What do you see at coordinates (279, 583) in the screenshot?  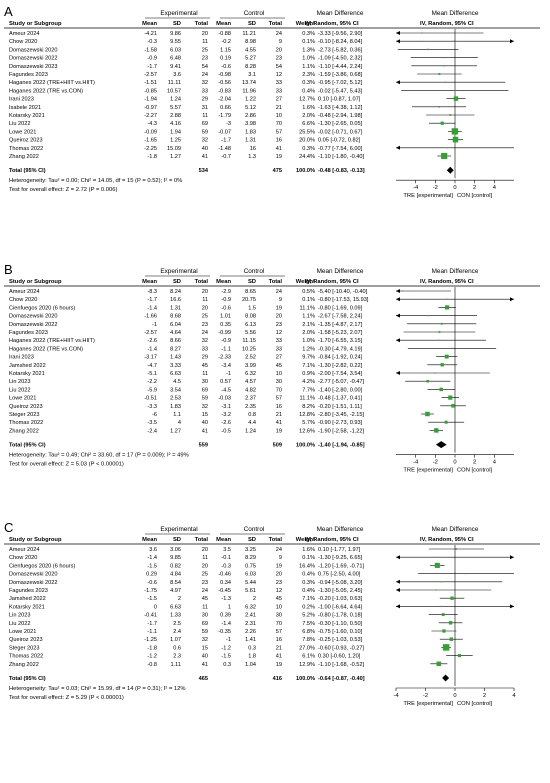 I see `ctl-total: 23` at bounding box center [279, 583].